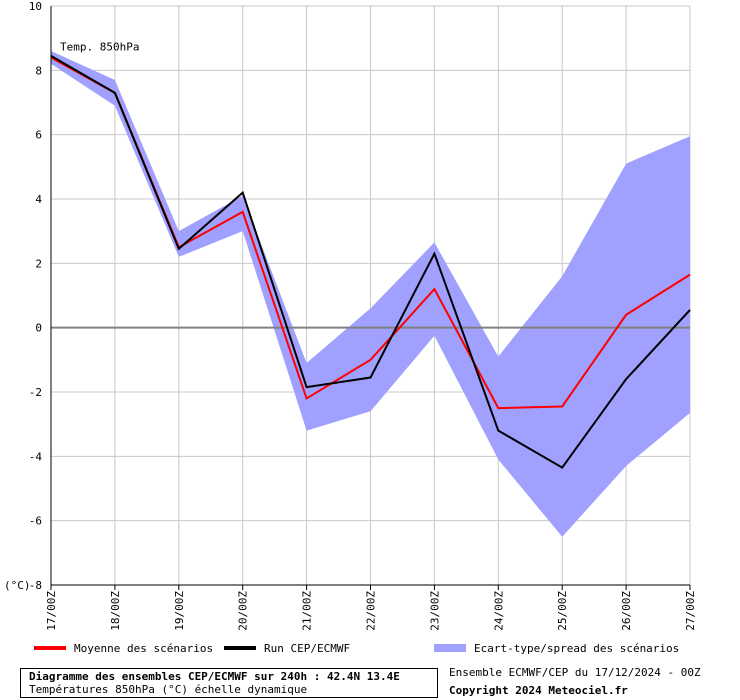  Describe the element at coordinates (577, 648) in the screenshot. I see `legend-spread-label: Ecart-type/spread des scénarios` at that location.